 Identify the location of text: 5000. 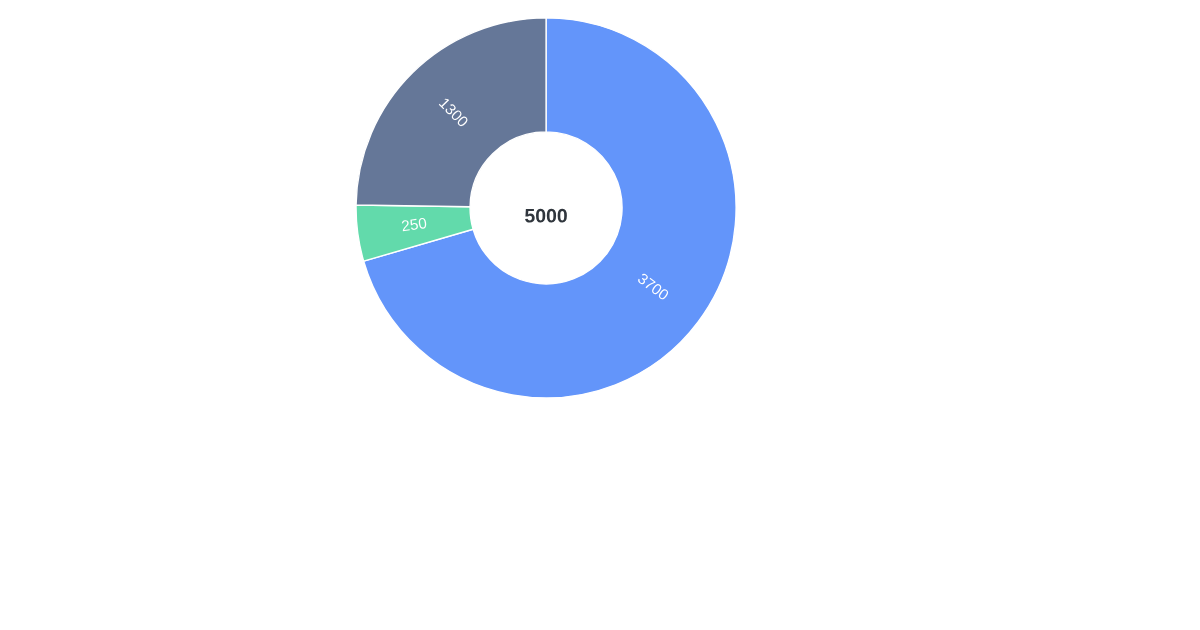
(546, 215).